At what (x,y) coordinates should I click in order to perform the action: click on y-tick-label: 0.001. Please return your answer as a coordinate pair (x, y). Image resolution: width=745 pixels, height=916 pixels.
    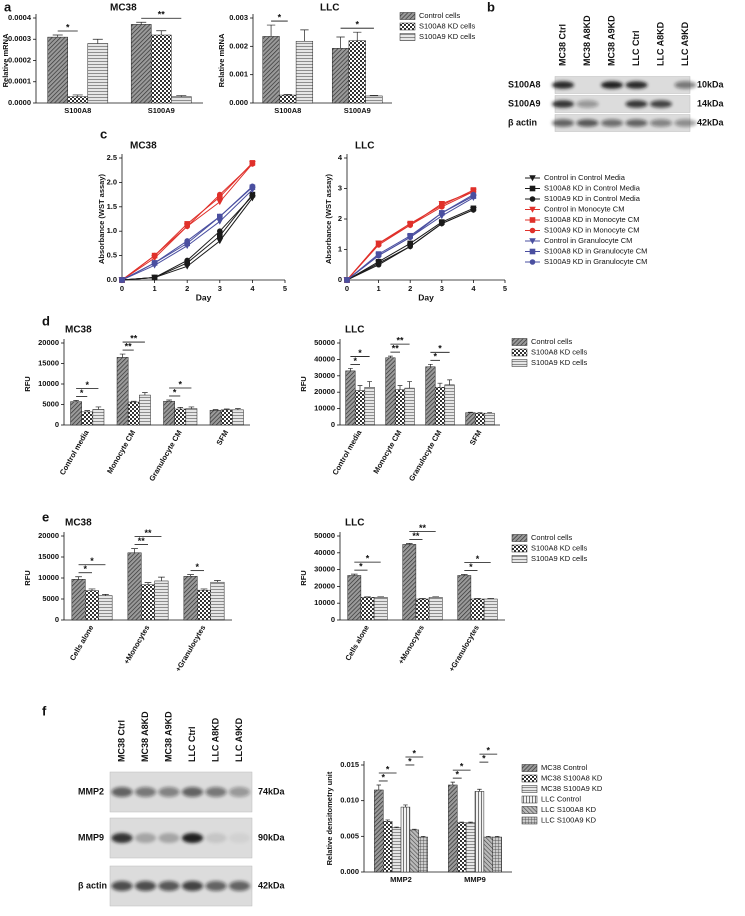
    Looking at the image, I should click on (238, 74).